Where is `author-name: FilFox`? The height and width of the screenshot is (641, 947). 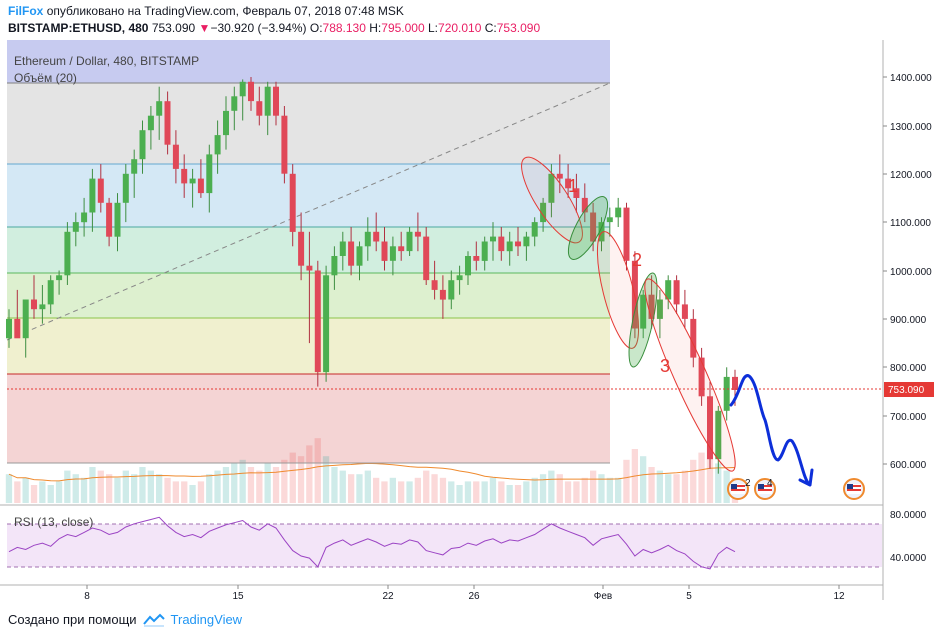
author-name: FilFox is located at coordinates (26, 11).